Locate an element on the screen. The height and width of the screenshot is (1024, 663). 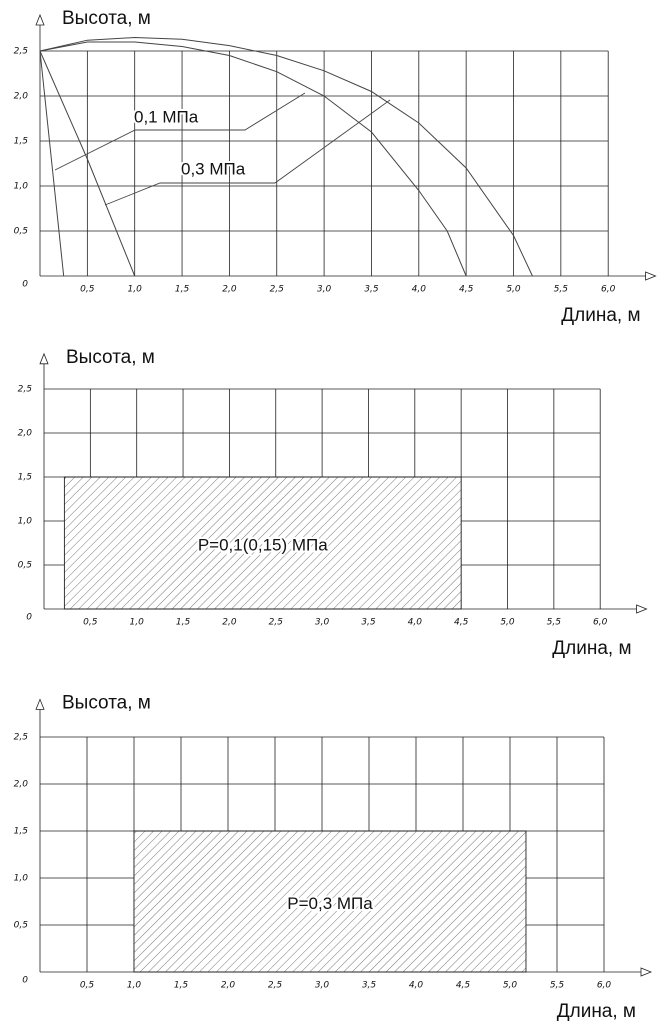
annotation: 0,1 МПа is located at coordinates (166, 116).